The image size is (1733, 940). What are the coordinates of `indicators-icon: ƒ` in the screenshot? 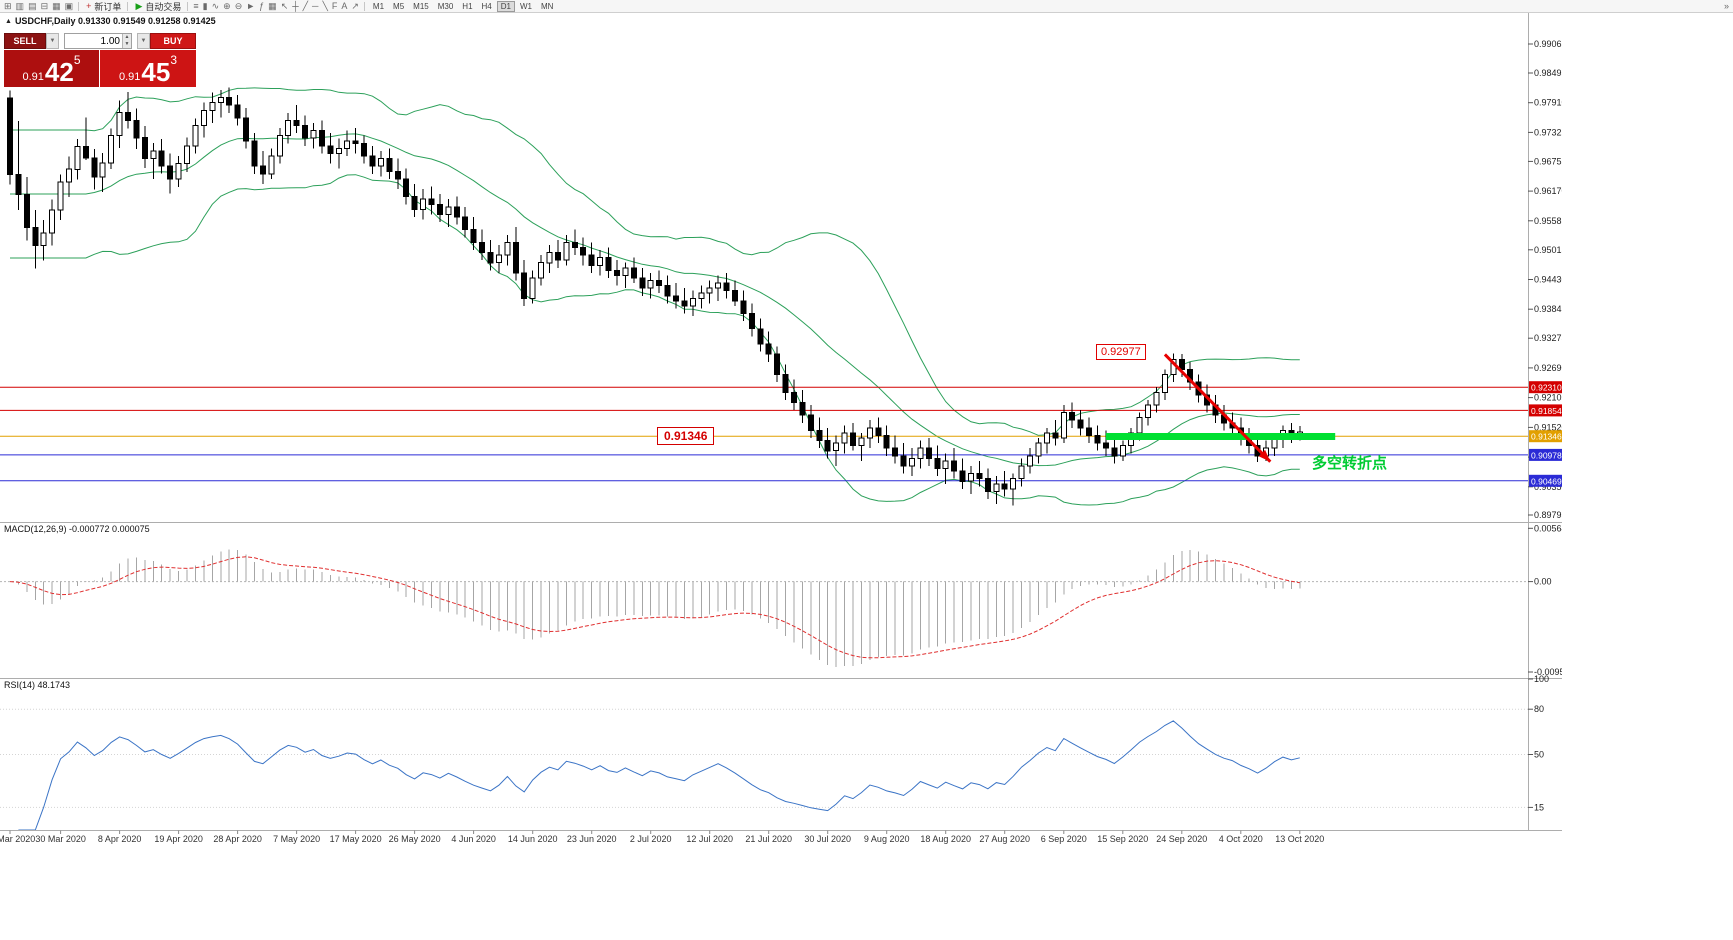 It's located at (262, 5).